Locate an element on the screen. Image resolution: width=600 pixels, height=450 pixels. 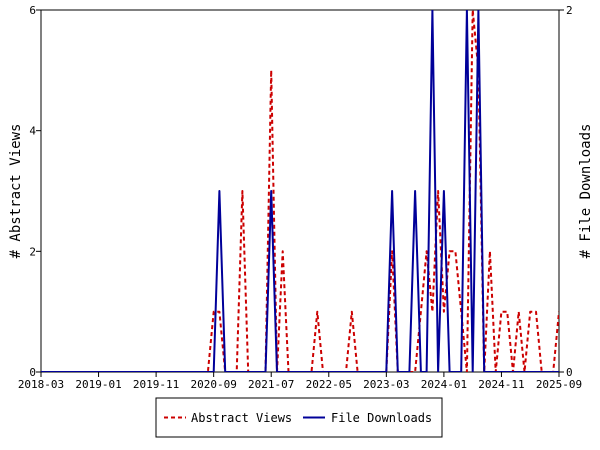
x-tick-label: 2020-09 is located at coordinates (213, 384).